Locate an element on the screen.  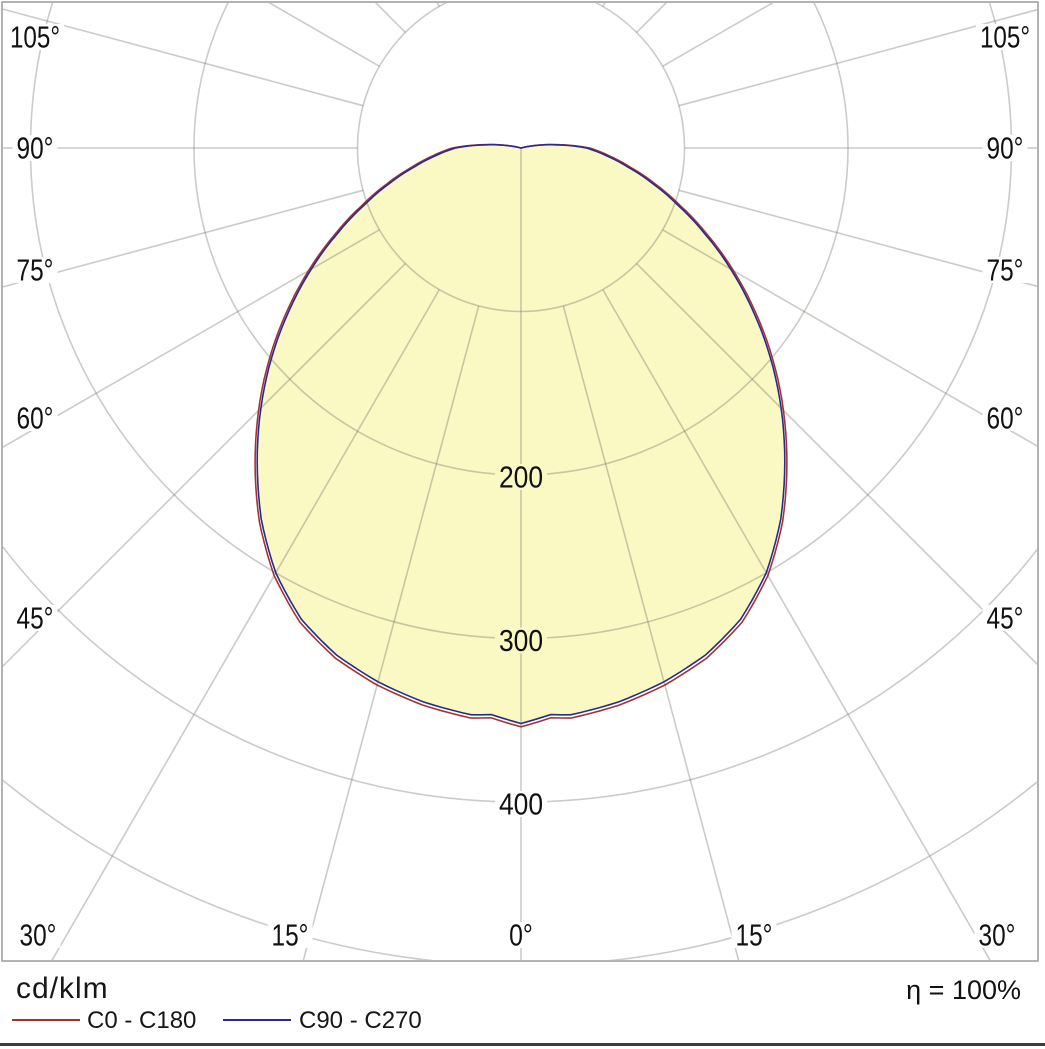
angle-label-left-75°: 75° is located at coordinates (35, 270).